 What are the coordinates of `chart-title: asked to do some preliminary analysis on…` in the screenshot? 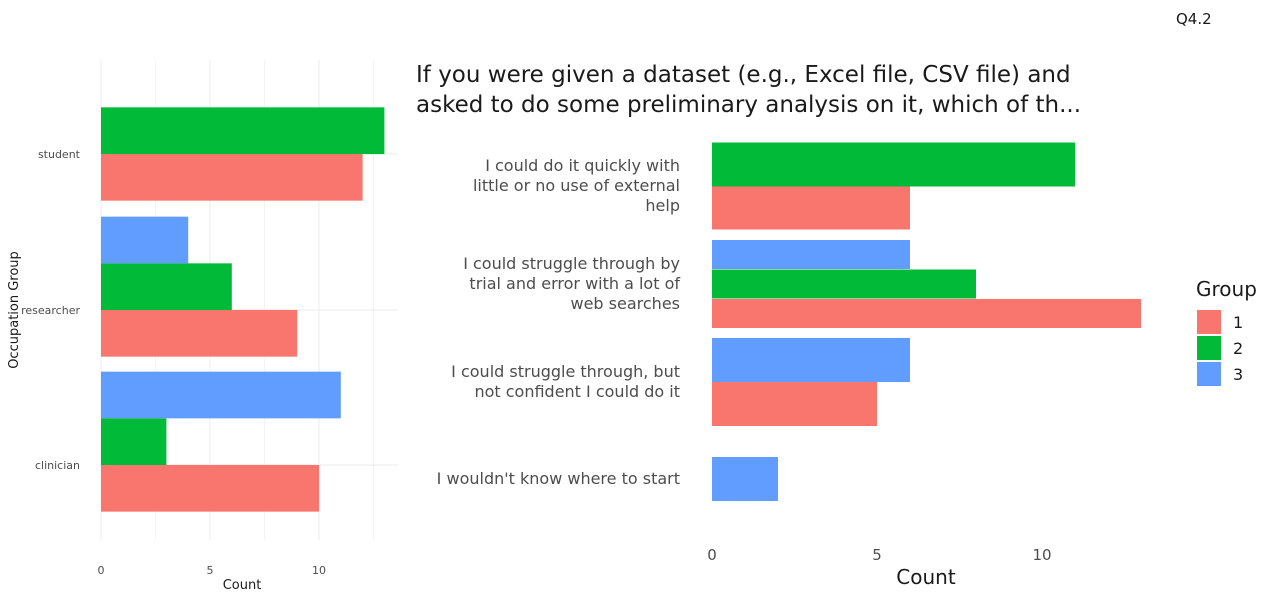 It's located at (748, 105).